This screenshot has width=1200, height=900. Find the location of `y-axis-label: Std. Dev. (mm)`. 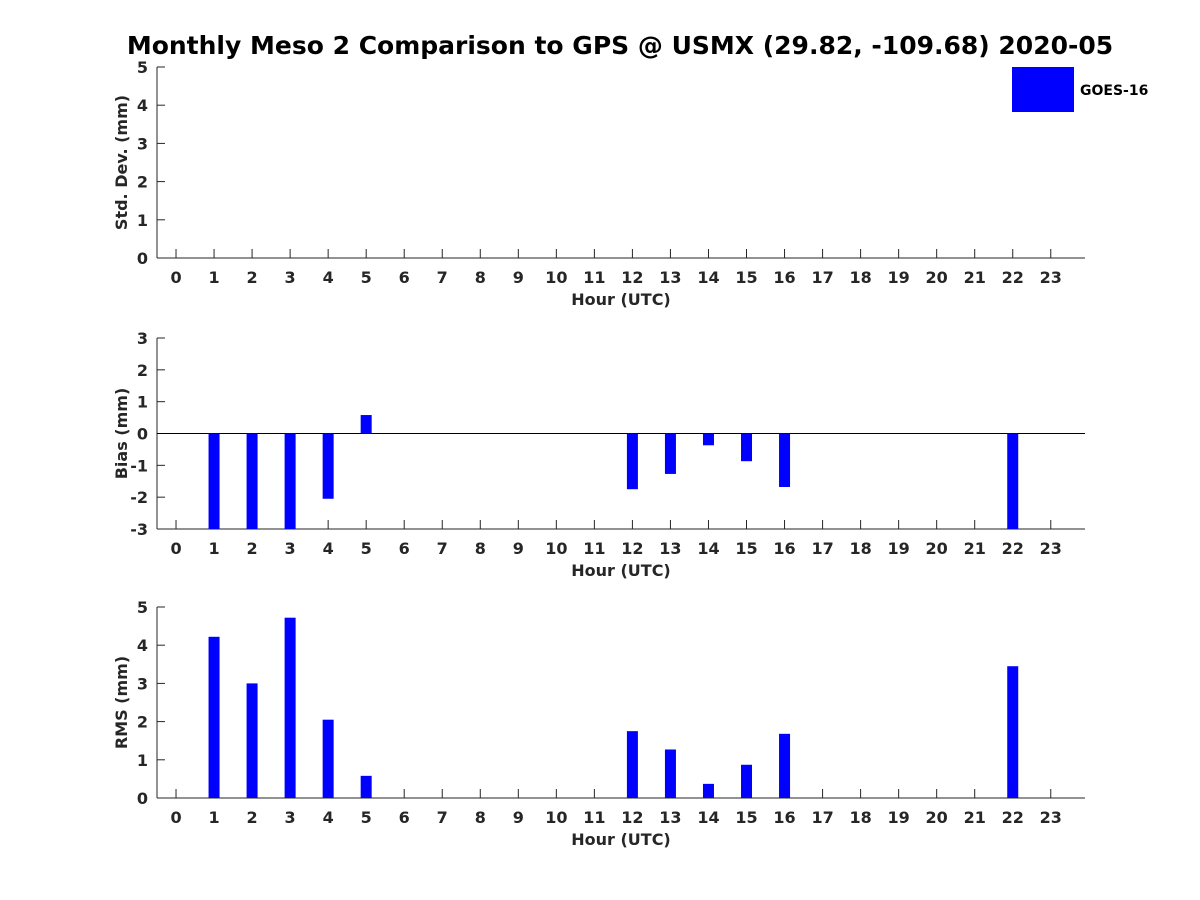

y-axis-label: Std. Dev. (mm) is located at coordinates (121, 162).